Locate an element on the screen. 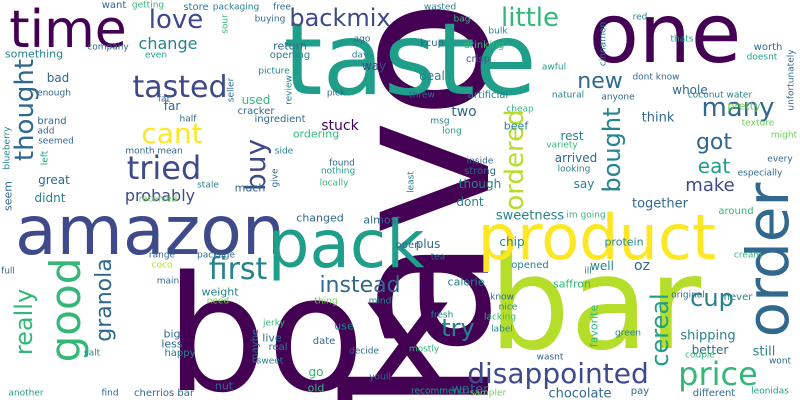  word-backmix: backmix is located at coordinates (340, 18).